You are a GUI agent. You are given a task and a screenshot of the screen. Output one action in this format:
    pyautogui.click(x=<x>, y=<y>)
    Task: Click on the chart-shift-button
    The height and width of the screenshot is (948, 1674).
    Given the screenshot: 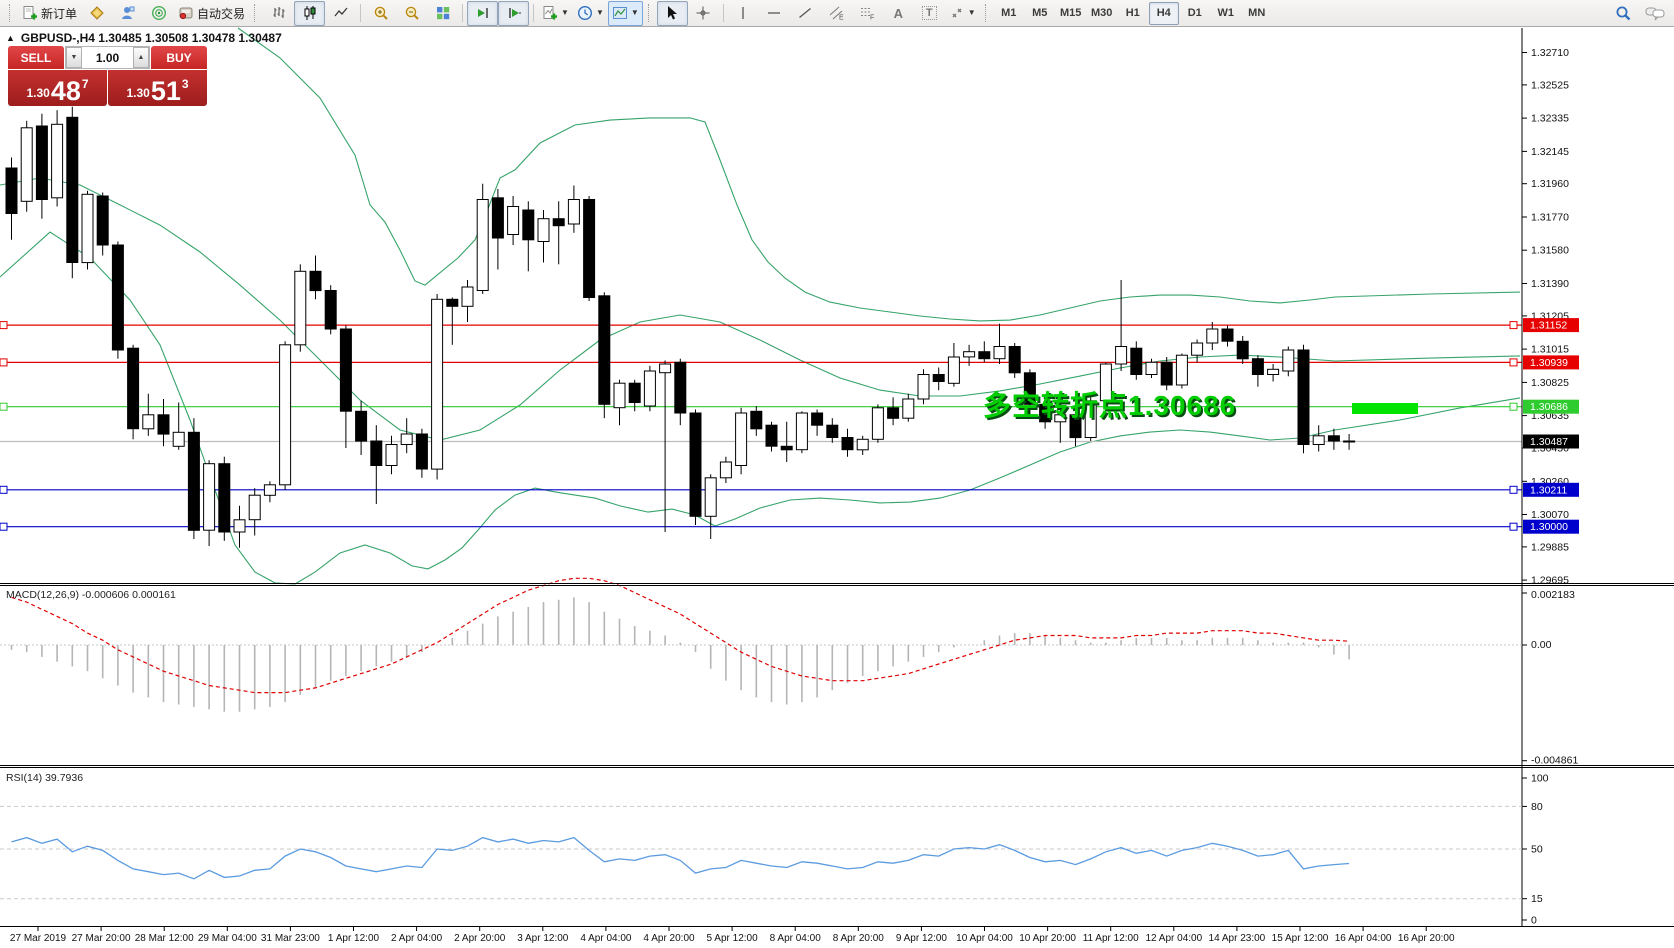 What is the action you would take?
    pyautogui.click(x=514, y=13)
    